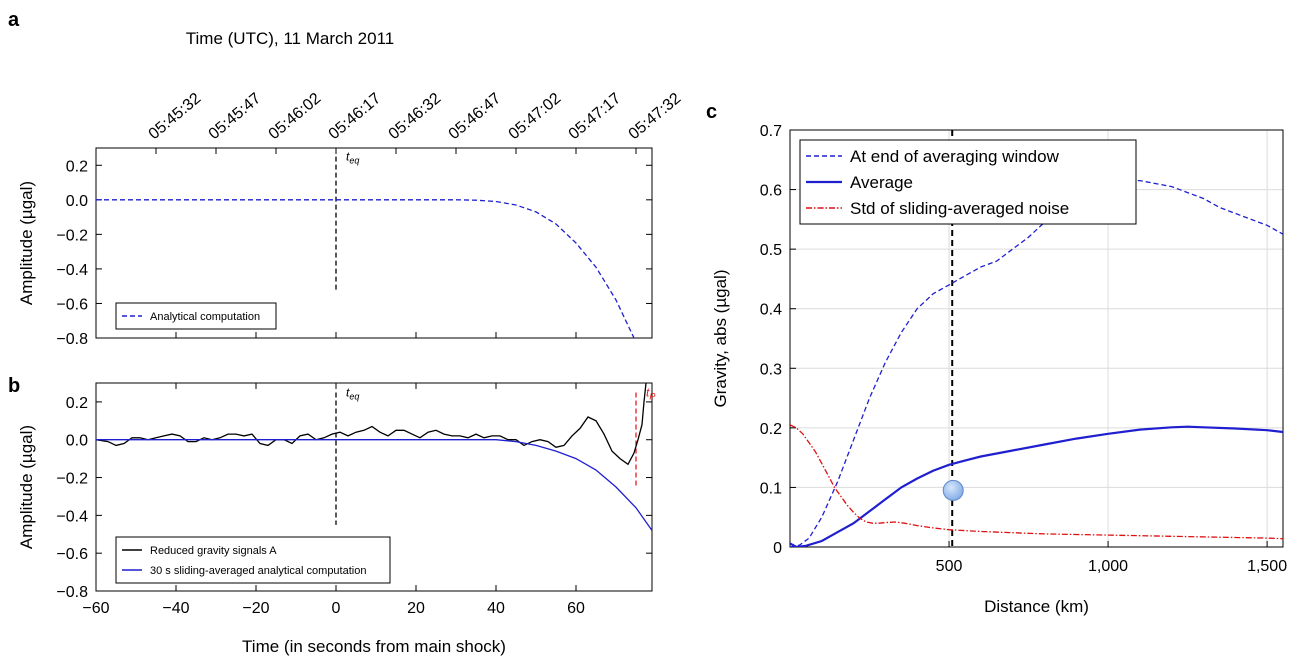 Image resolution: width=1298 pixels, height=661 pixels. Describe the element at coordinates (175, 116) in the screenshot. I see `top-tick-label: 05:45:32` at that location.